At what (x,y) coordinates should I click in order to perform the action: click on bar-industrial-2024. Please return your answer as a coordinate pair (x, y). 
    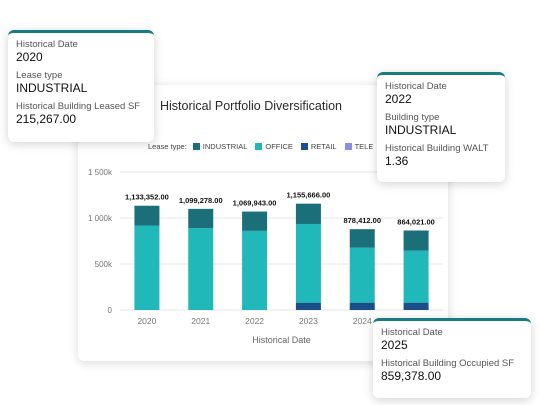
    Looking at the image, I should click on (362, 238).